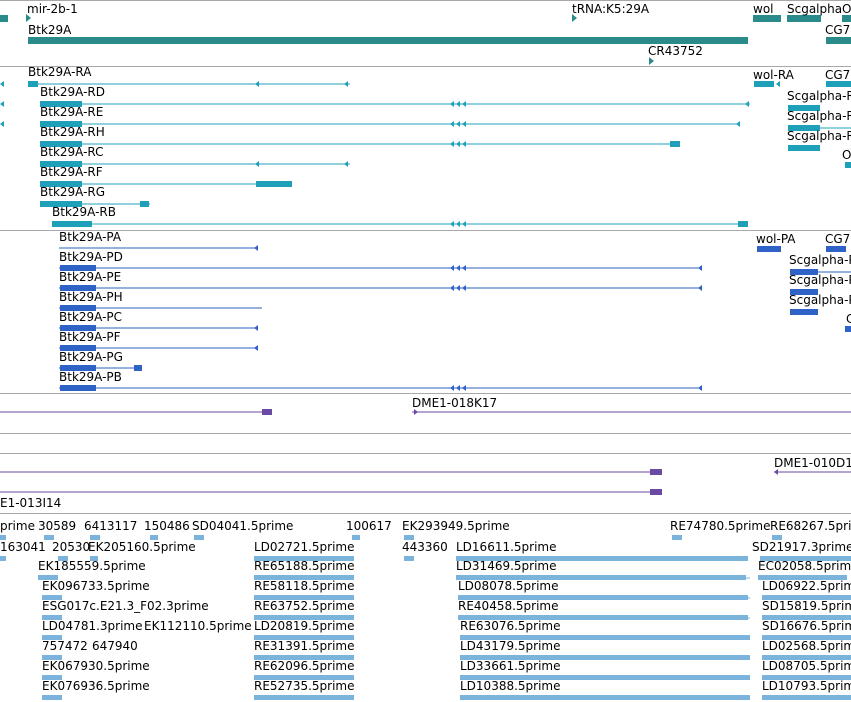 Image resolution: width=851 pixels, height=702 pixels. What do you see at coordinates (720, 526) in the screenshot?
I see `est-label: RE74780.5prime` at bounding box center [720, 526].